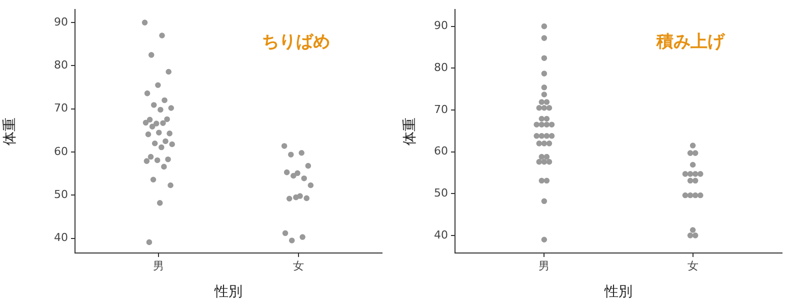 This screenshot has width=800, height=305. What do you see at coordinates (296, 42) in the screenshot?
I see `annotation: ちりばめ` at bounding box center [296, 42].